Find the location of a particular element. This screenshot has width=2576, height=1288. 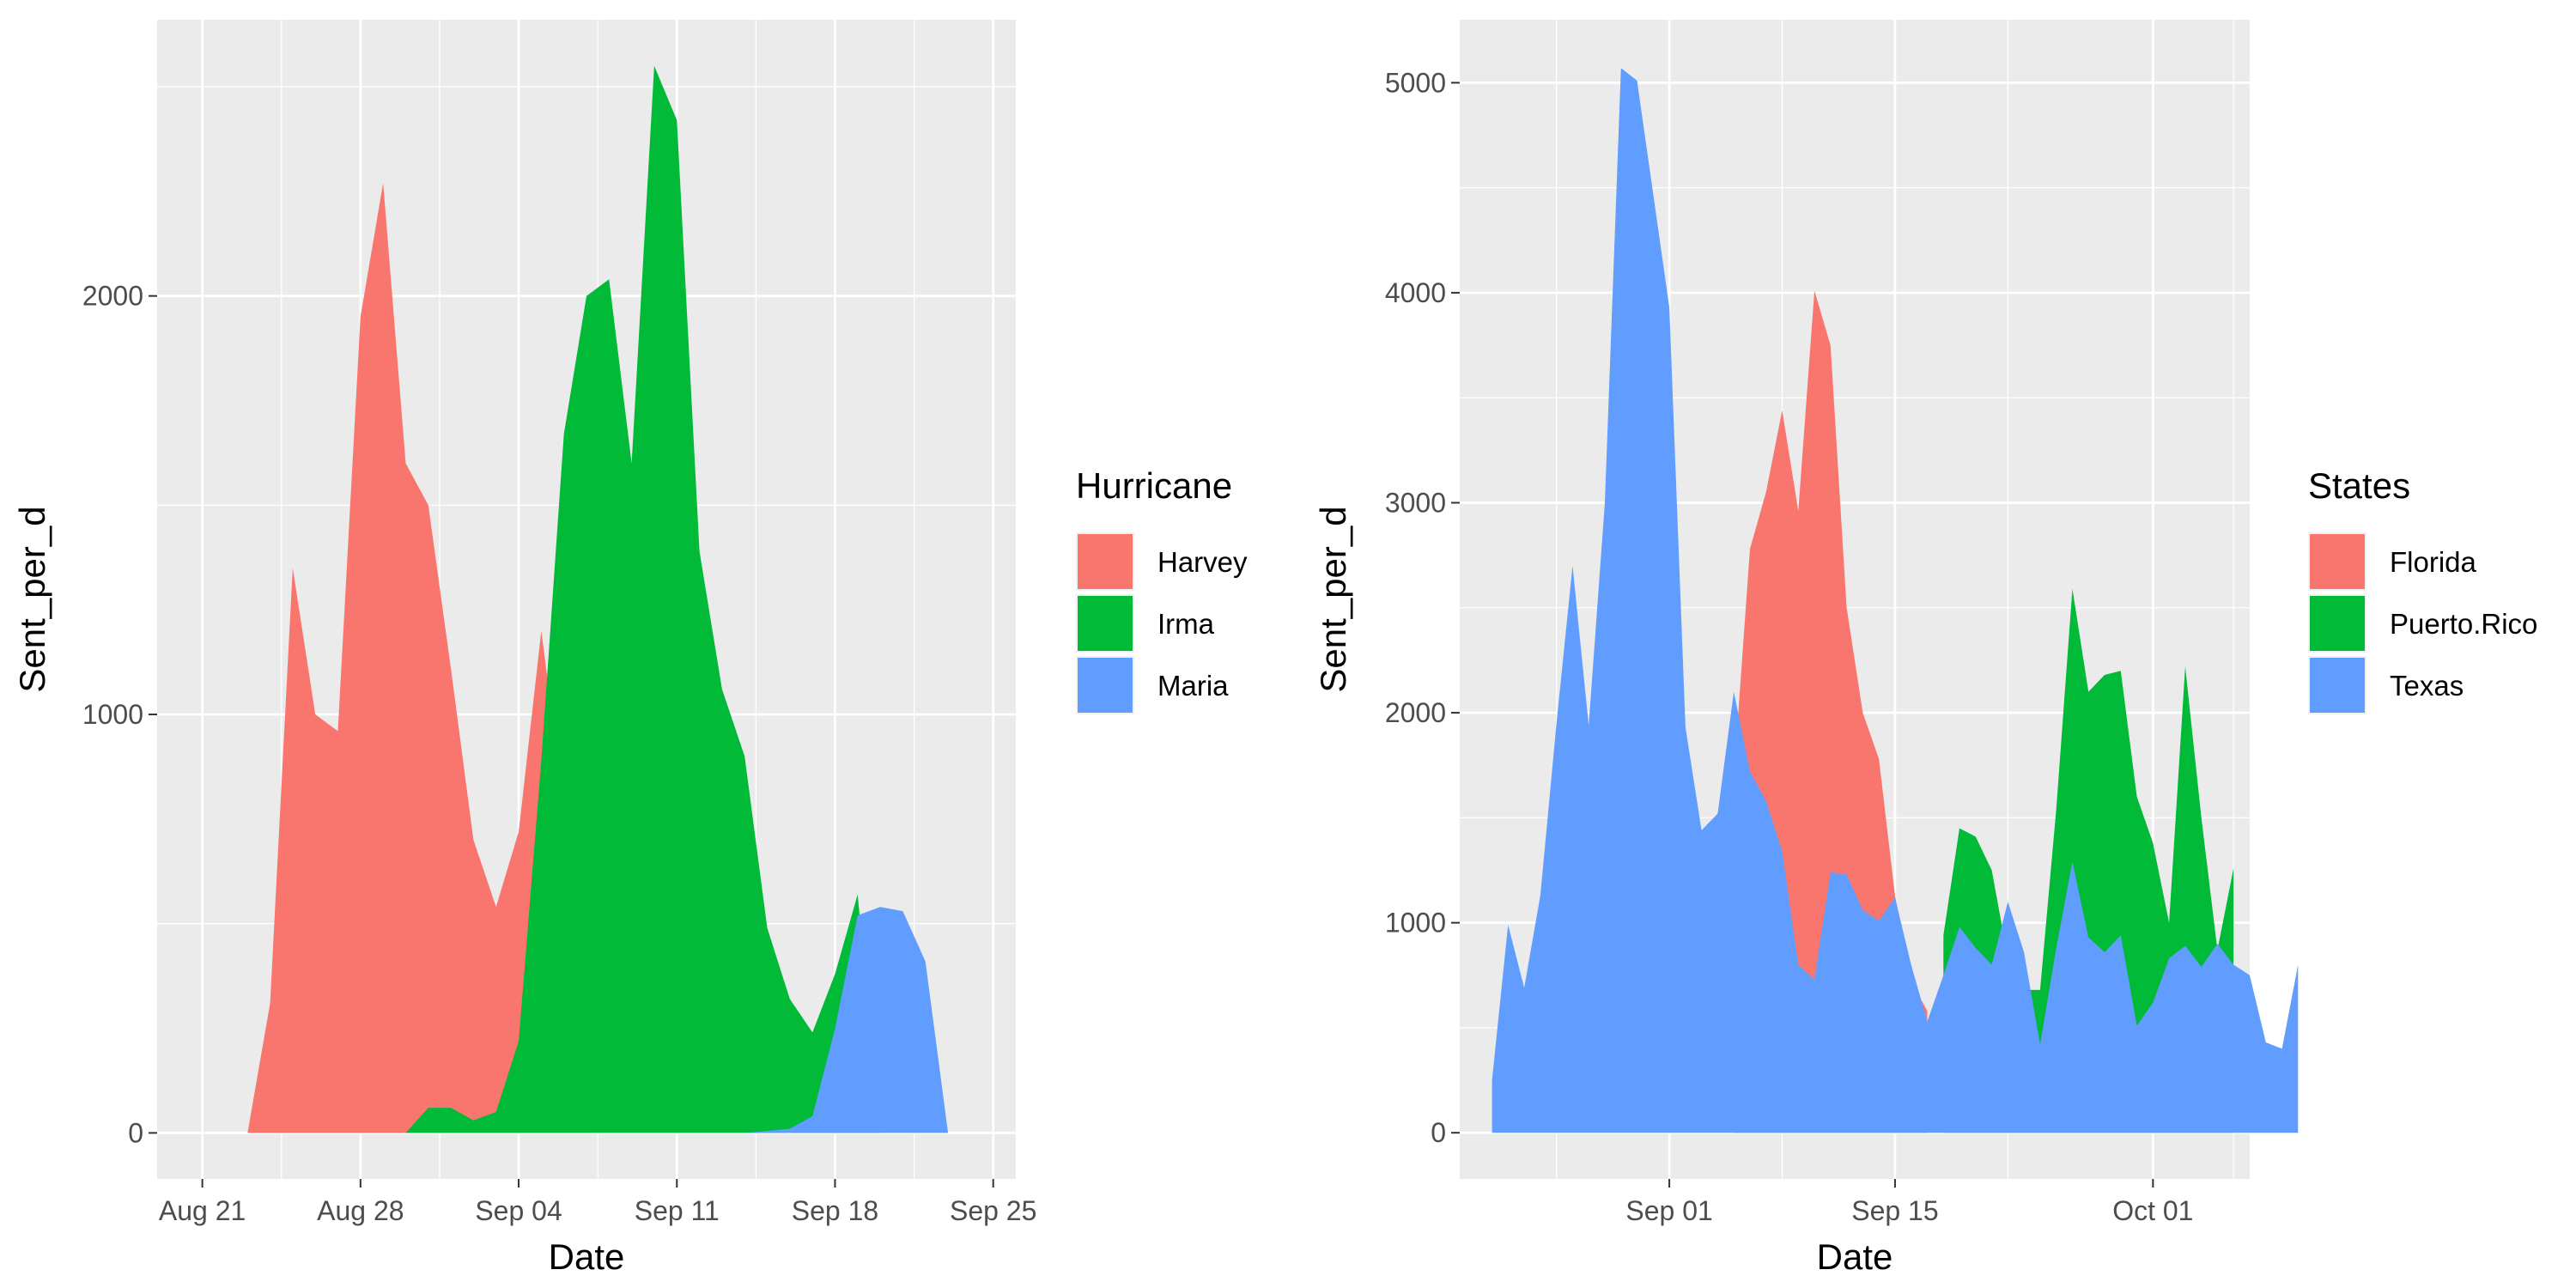

x-tick-label: Aug 21 is located at coordinates (202, 1210).